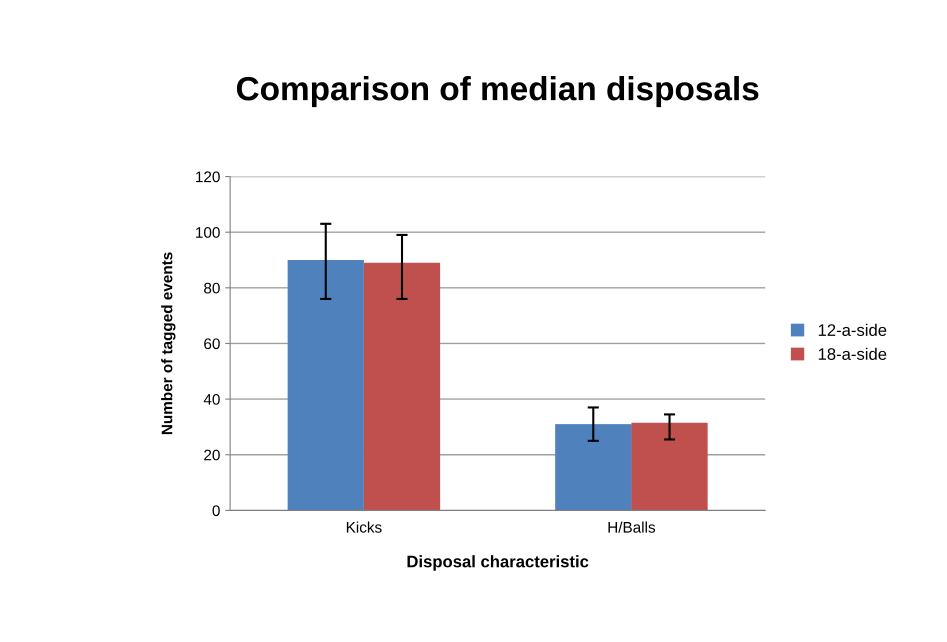 Image resolution: width=947 pixels, height=642 pixels. What do you see at coordinates (212, 399) in the screenshot?
I see `y-tick-label: 40` at bounding box center [212, 399].